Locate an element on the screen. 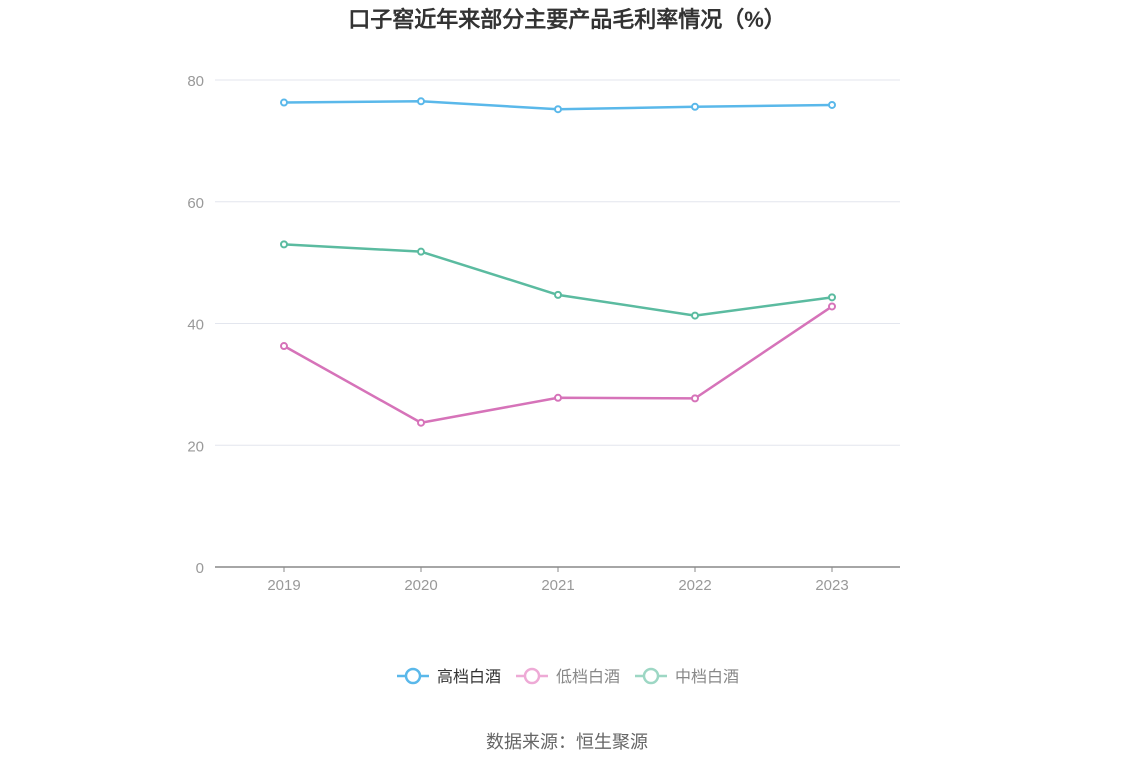  legend-item: 高档白酒 is located at coordinates (449, 676).